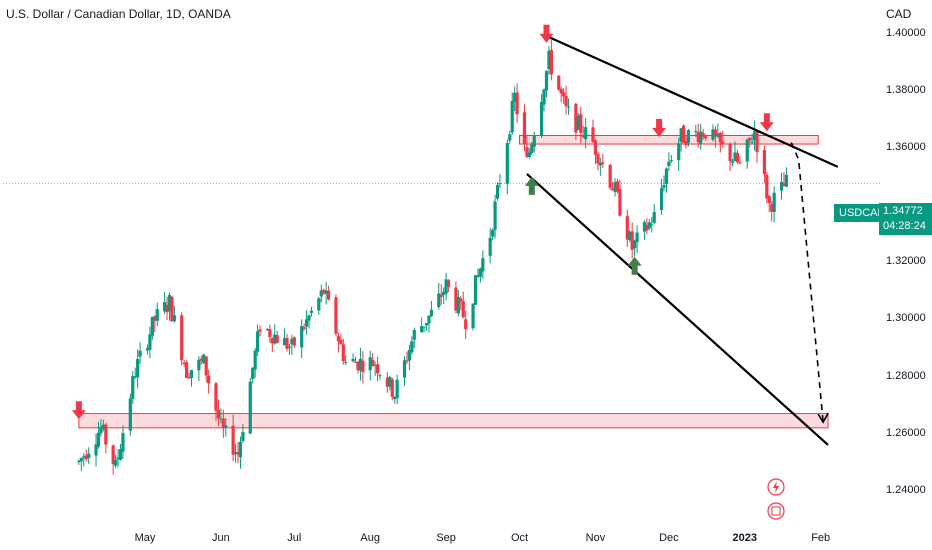 Image resolution: width=932 pixels, height=550 pixels. I want to click on trendline, so click(693, 102).